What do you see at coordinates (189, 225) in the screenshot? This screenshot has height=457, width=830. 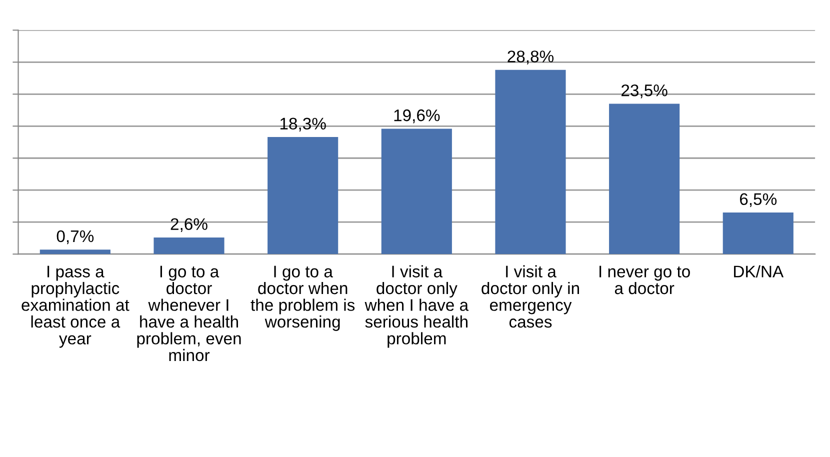 I see `data-label: 2,6%` at bounding box center [189, 225].